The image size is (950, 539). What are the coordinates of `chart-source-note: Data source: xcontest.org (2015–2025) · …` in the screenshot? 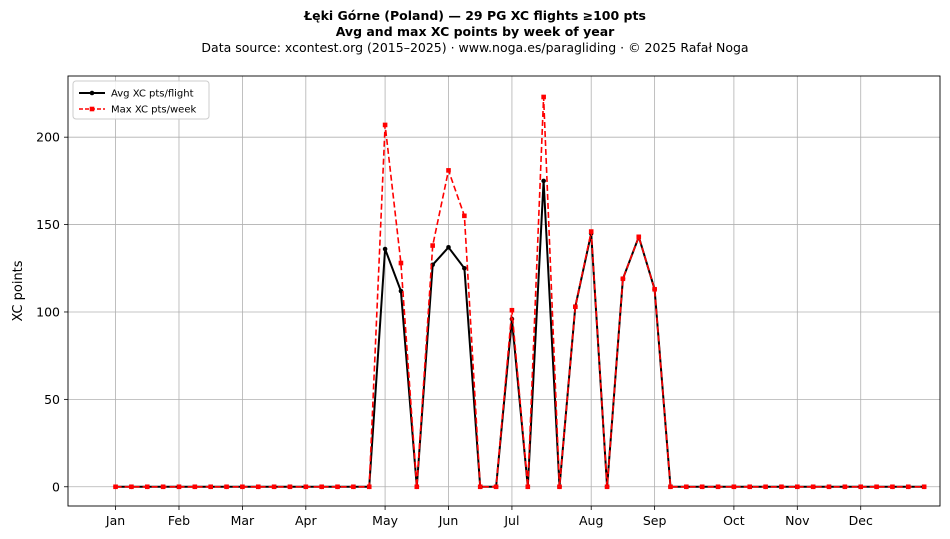 It's located at (475, 47).